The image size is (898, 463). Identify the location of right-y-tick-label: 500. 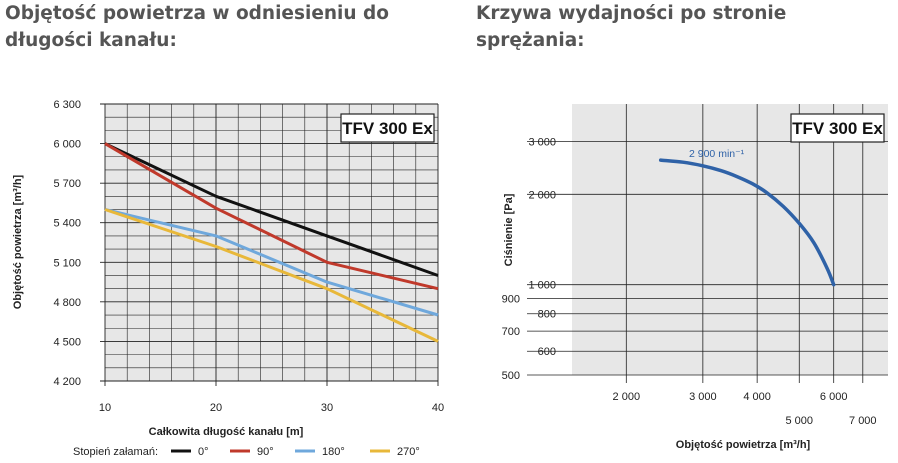
(511, 376).